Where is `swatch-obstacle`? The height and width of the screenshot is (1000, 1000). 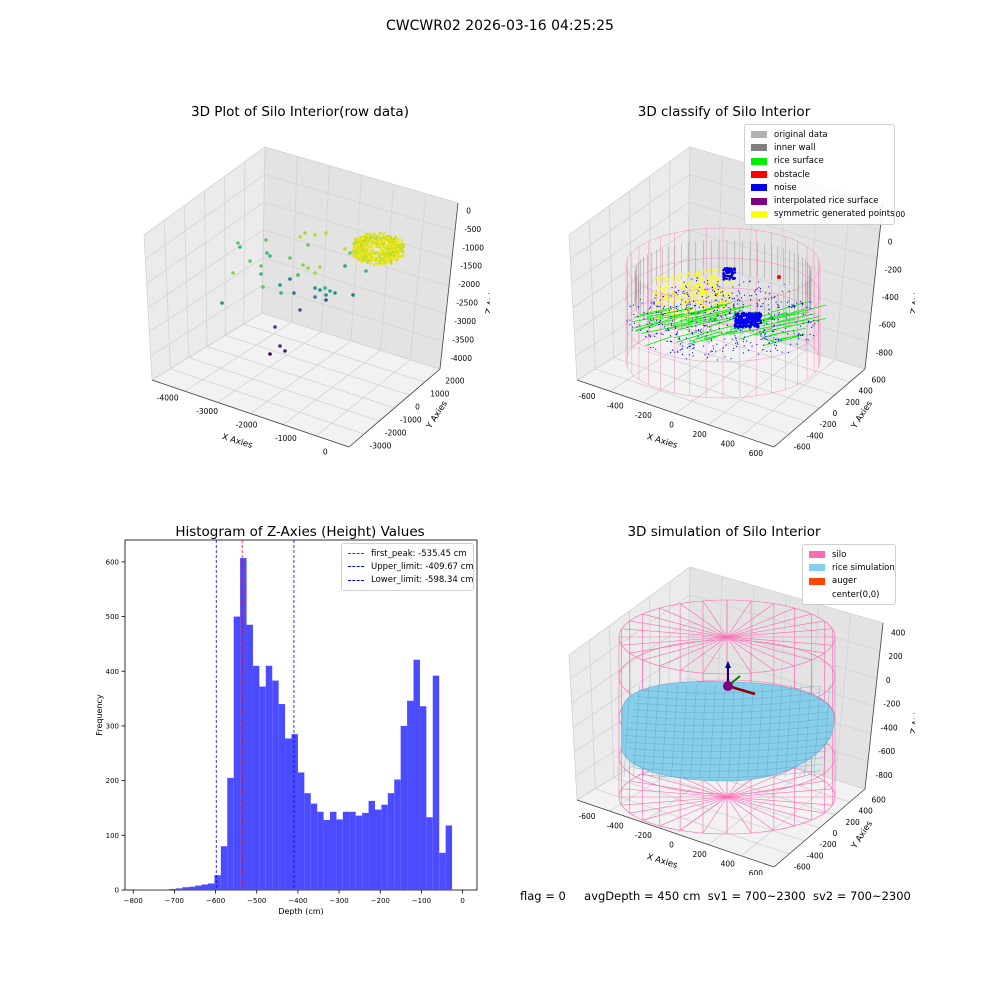
swatch-obstacle is located at coordinates (759, 175).